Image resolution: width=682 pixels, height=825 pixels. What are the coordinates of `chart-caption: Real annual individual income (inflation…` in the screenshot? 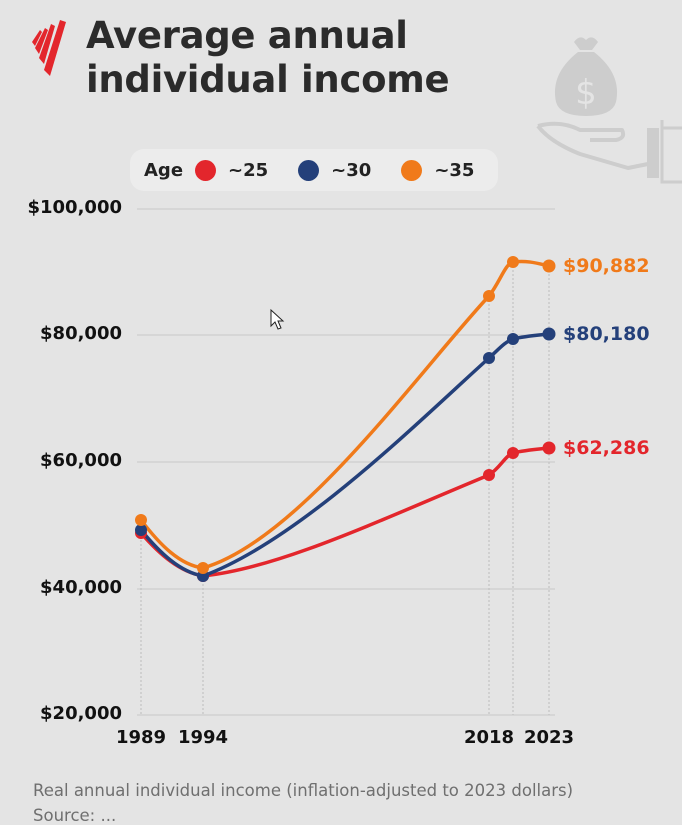 It's located at (303, 790).